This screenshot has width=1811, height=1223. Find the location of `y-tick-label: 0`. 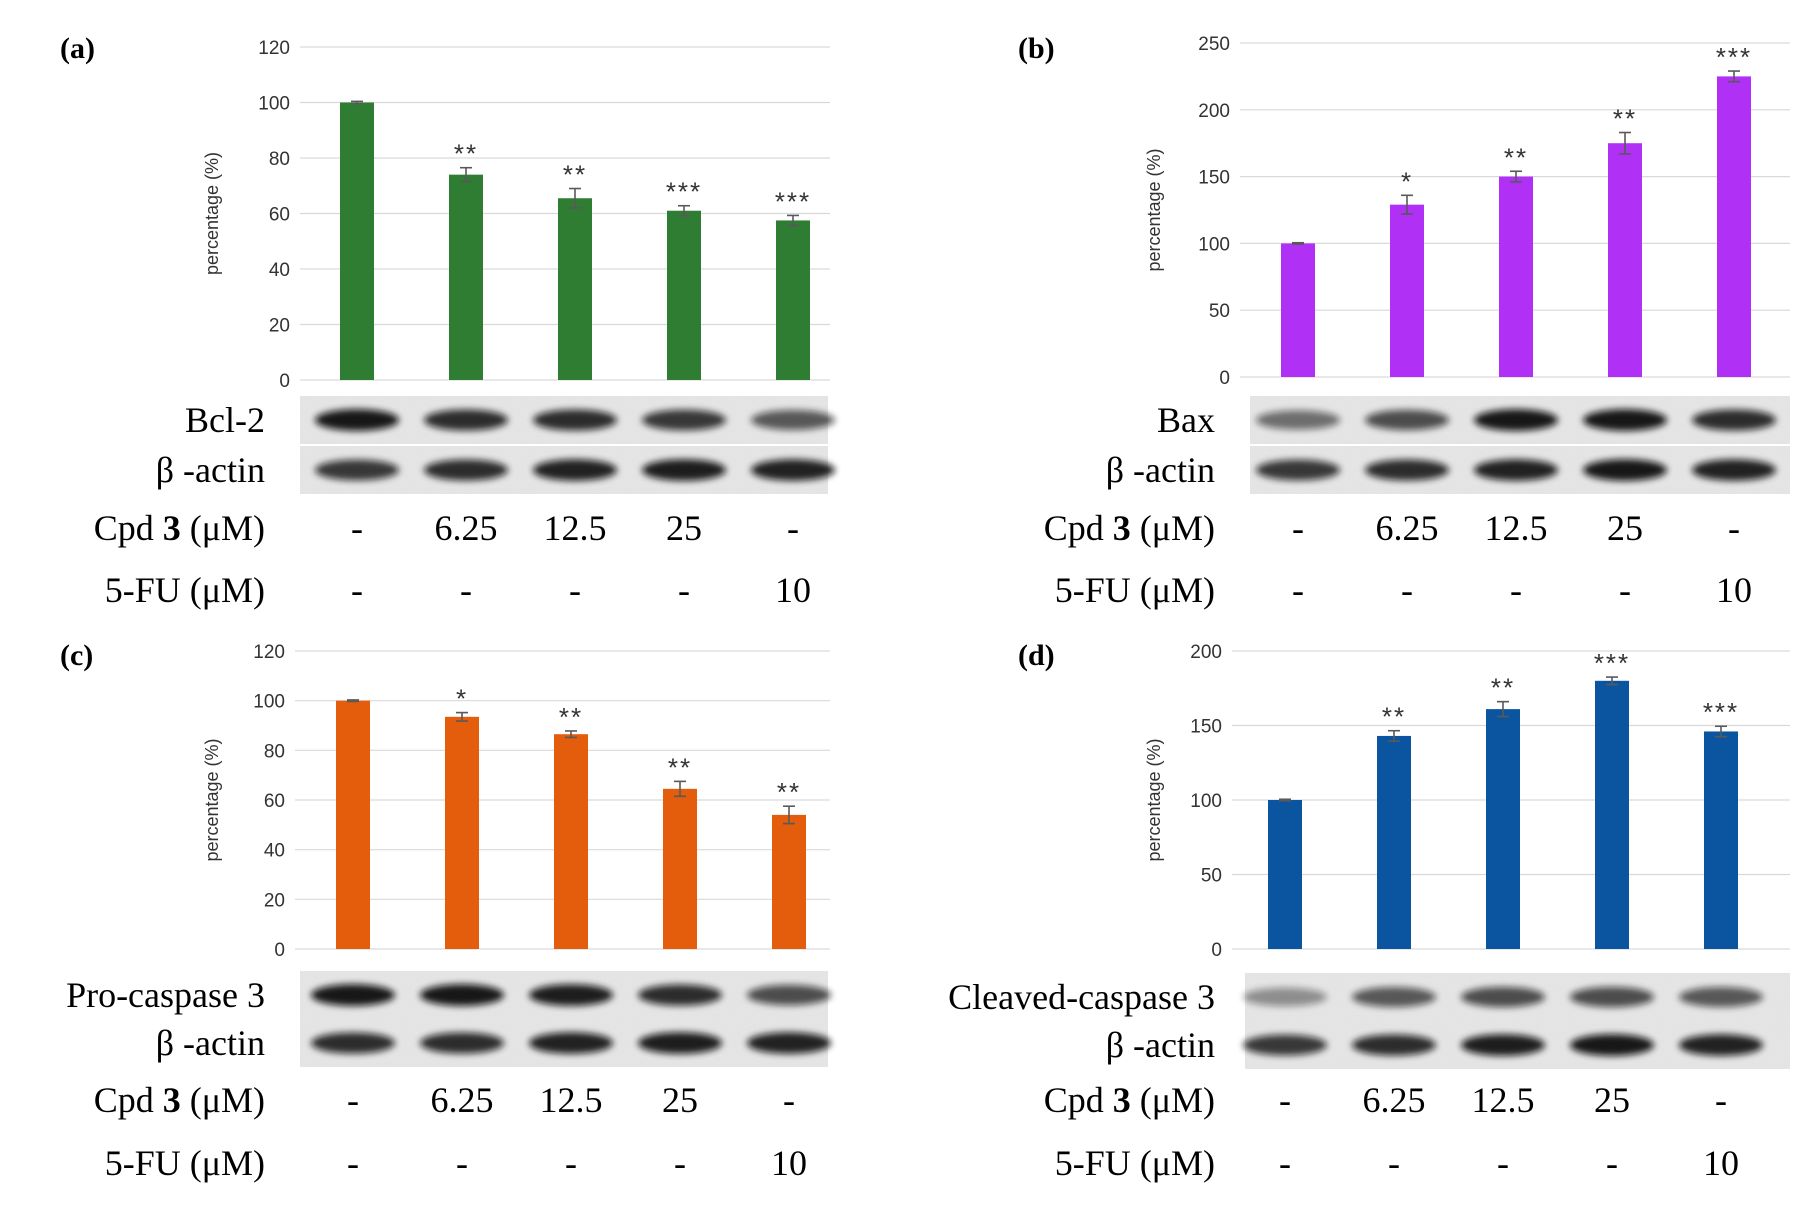

y-tick-label: 0 is located at coordinates (284, 381).